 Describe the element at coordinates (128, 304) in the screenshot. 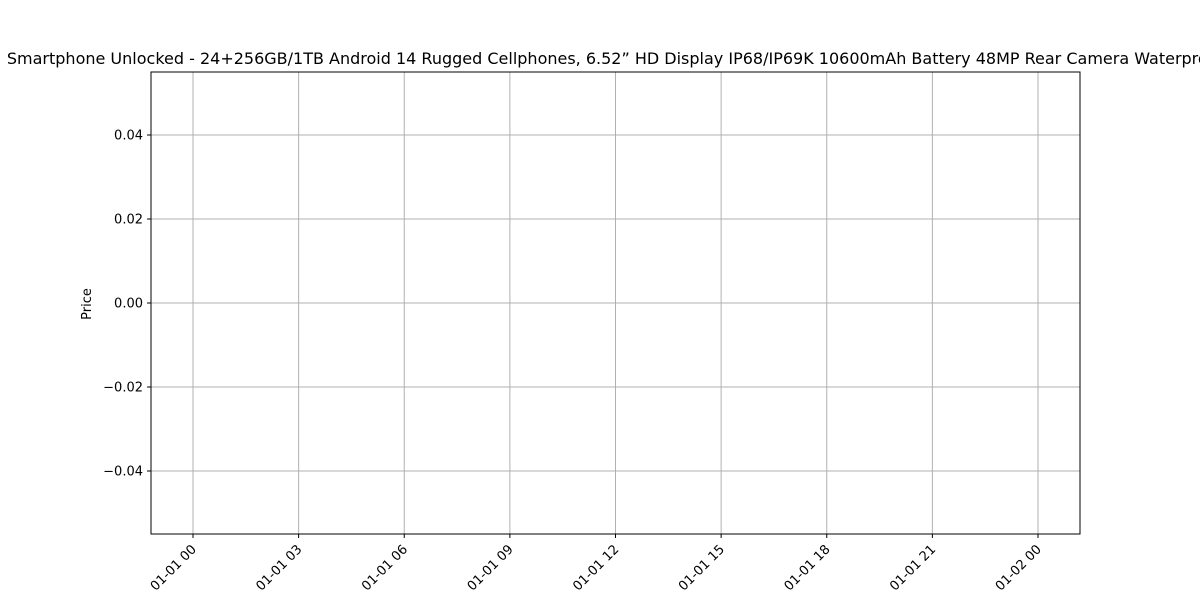

I see `y-tick-label: 0.00` at that location.